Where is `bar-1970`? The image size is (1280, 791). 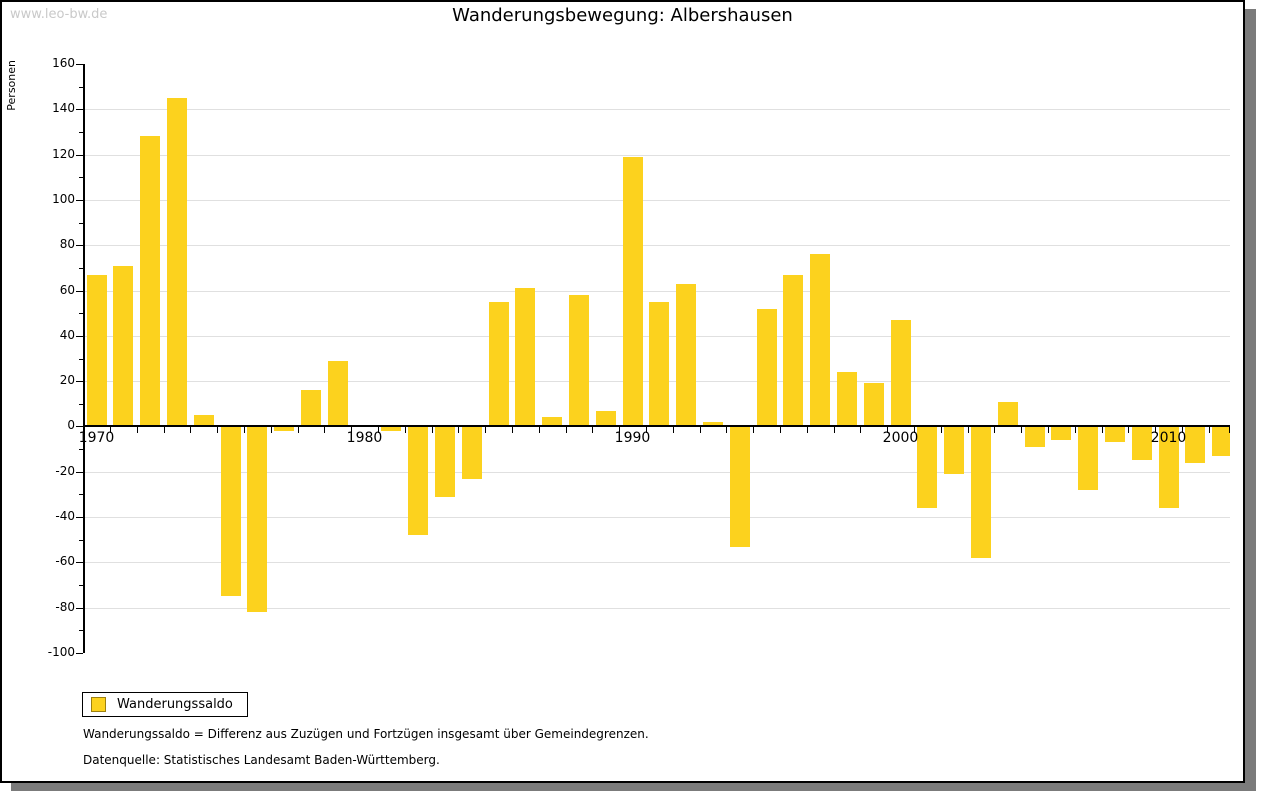
bar-1970 is located at coordinates (96, 350).